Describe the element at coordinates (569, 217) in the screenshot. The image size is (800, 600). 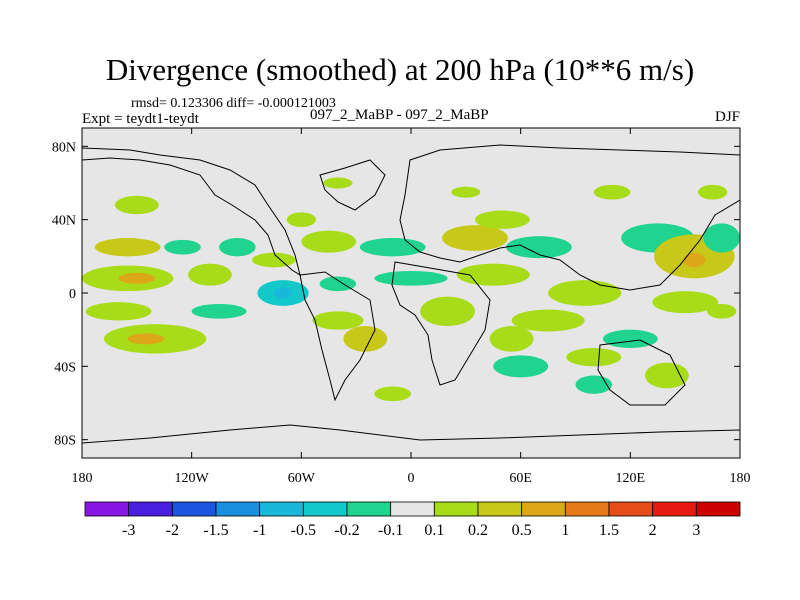
I see `coastline-eurasia` at that location.